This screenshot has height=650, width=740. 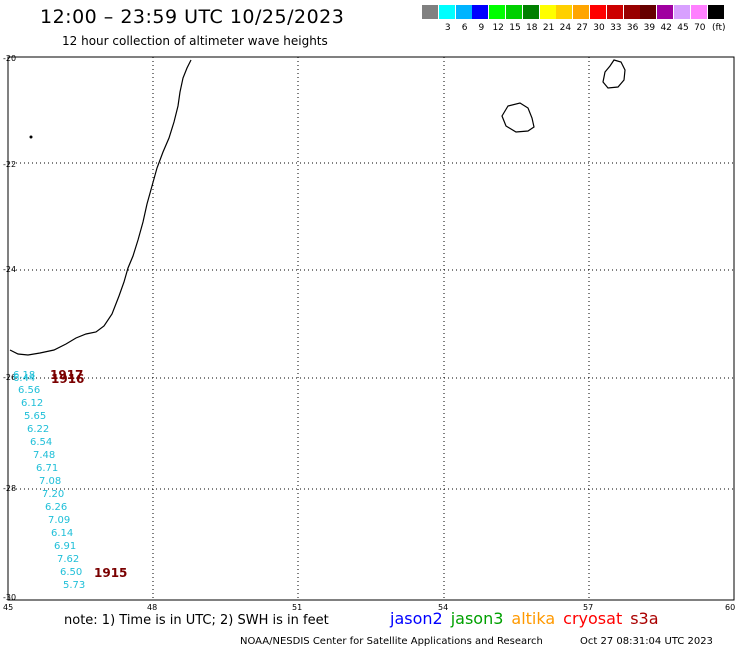 I want to click on islet-marker, so click(x=31, y=137).